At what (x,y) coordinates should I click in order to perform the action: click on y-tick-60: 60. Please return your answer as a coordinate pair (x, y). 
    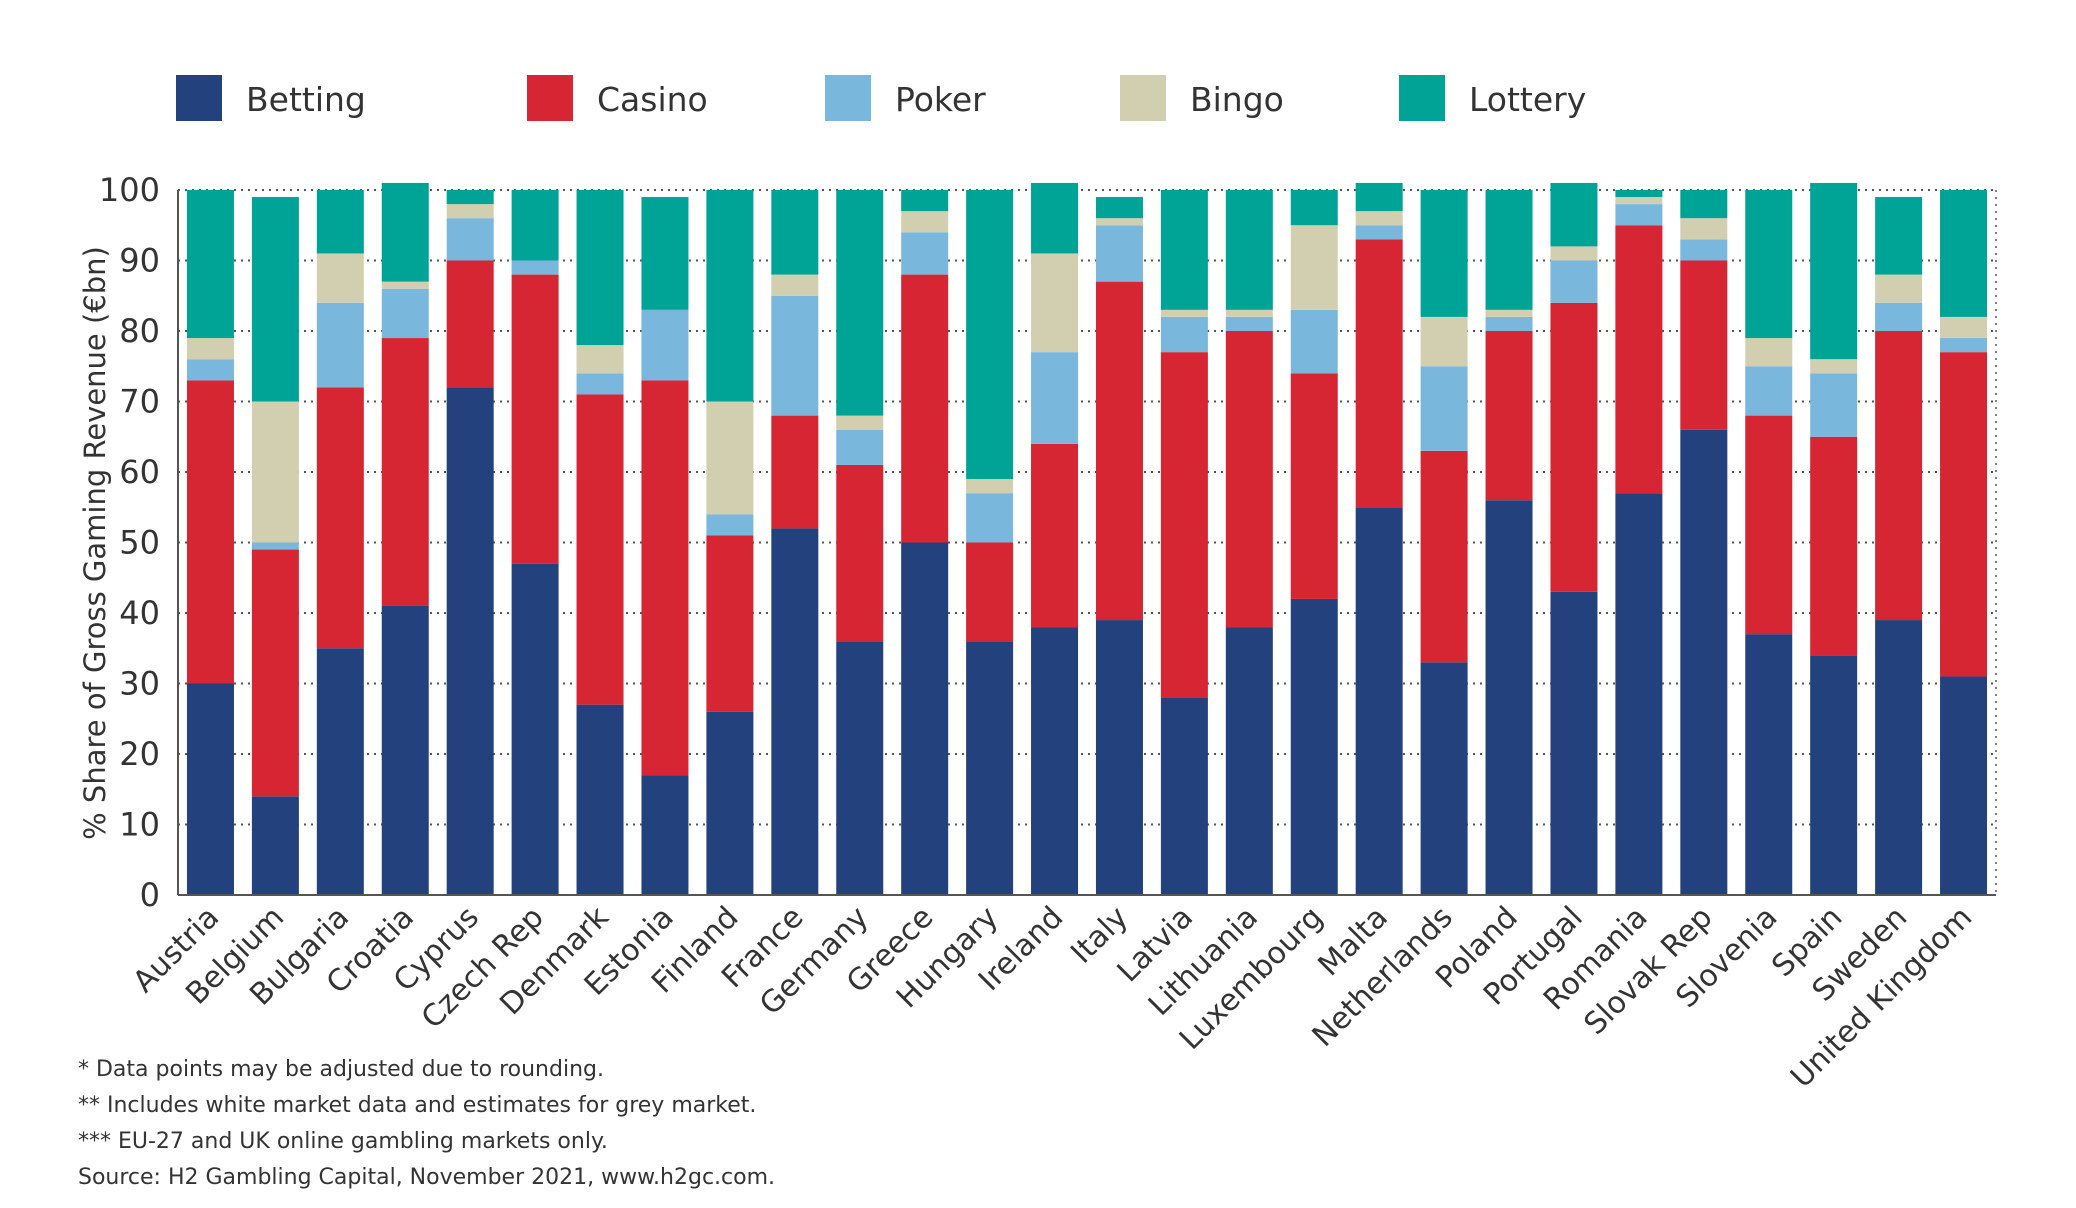
    Looking at the image, I should click on (139, 472).